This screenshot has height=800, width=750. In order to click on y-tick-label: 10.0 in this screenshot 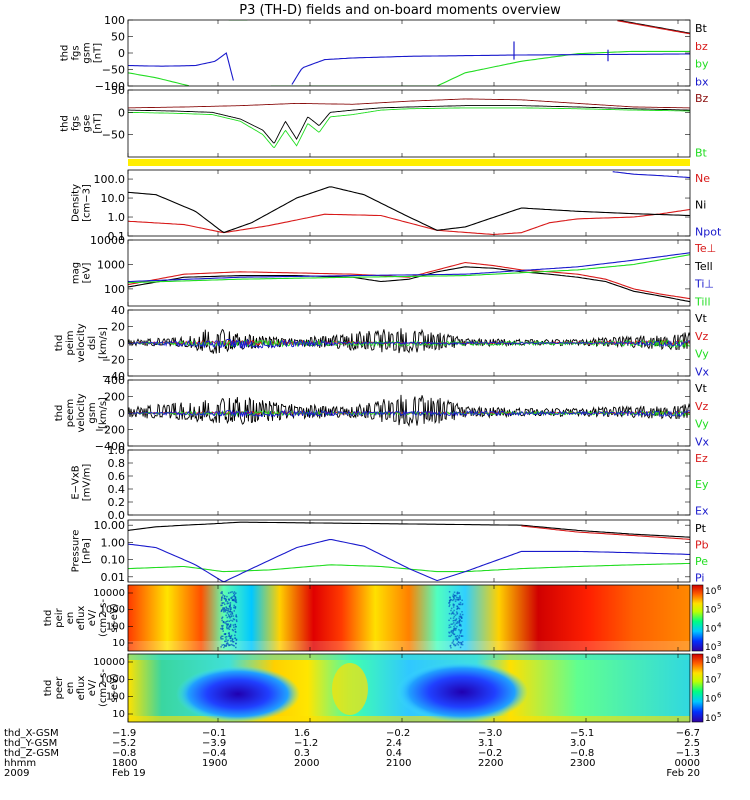, I will do `click(113, 198)`.